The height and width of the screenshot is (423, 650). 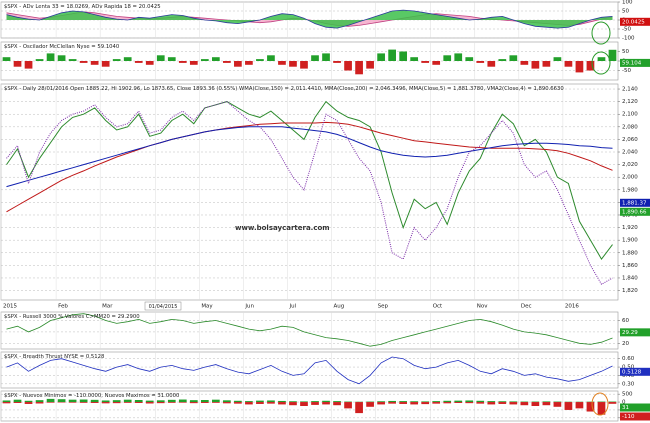 What do you see at coordinates (207, 307) in the screenshot?
I see `x-tick-label: May` at bounding box center [207, 307].